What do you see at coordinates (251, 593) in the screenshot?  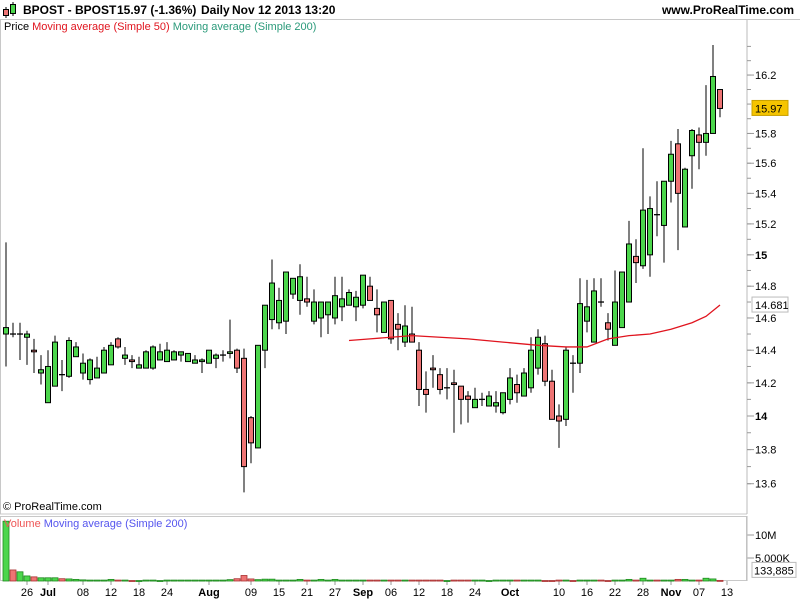 I see `date-tick-label: 09` at bounding box center [251, 593].